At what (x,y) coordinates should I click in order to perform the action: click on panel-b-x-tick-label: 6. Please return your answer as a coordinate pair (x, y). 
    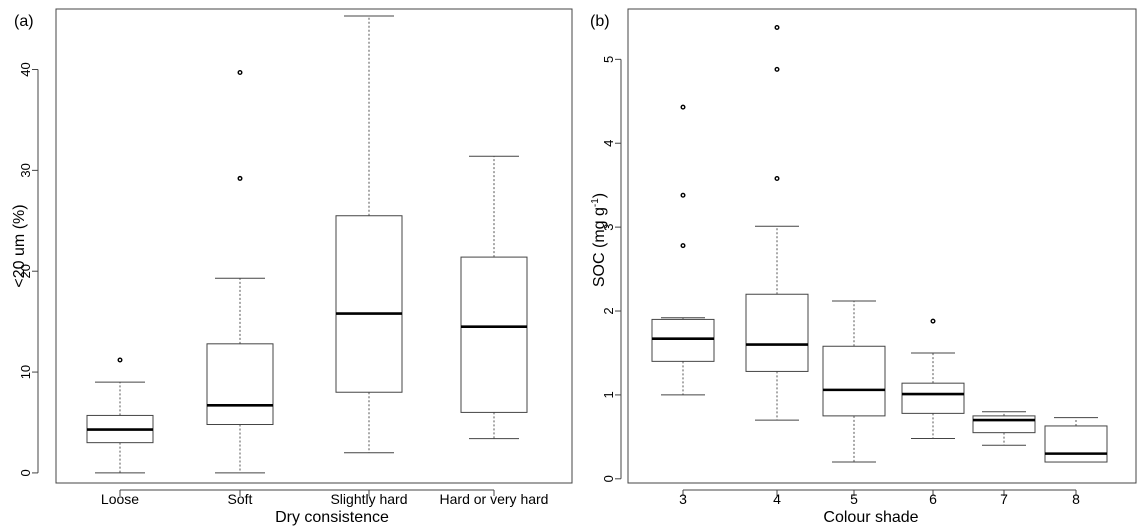
    Looking at the image, I should click on (933, 499).